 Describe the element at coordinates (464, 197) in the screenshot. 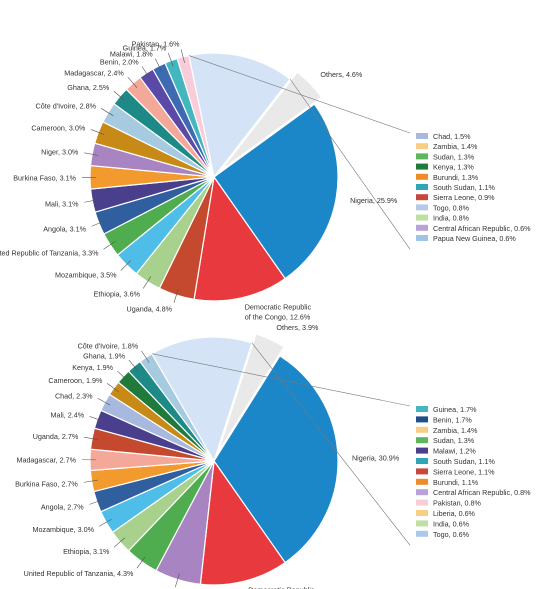

I see `legend-label: Sierra Leone, 0.9%` at that location.